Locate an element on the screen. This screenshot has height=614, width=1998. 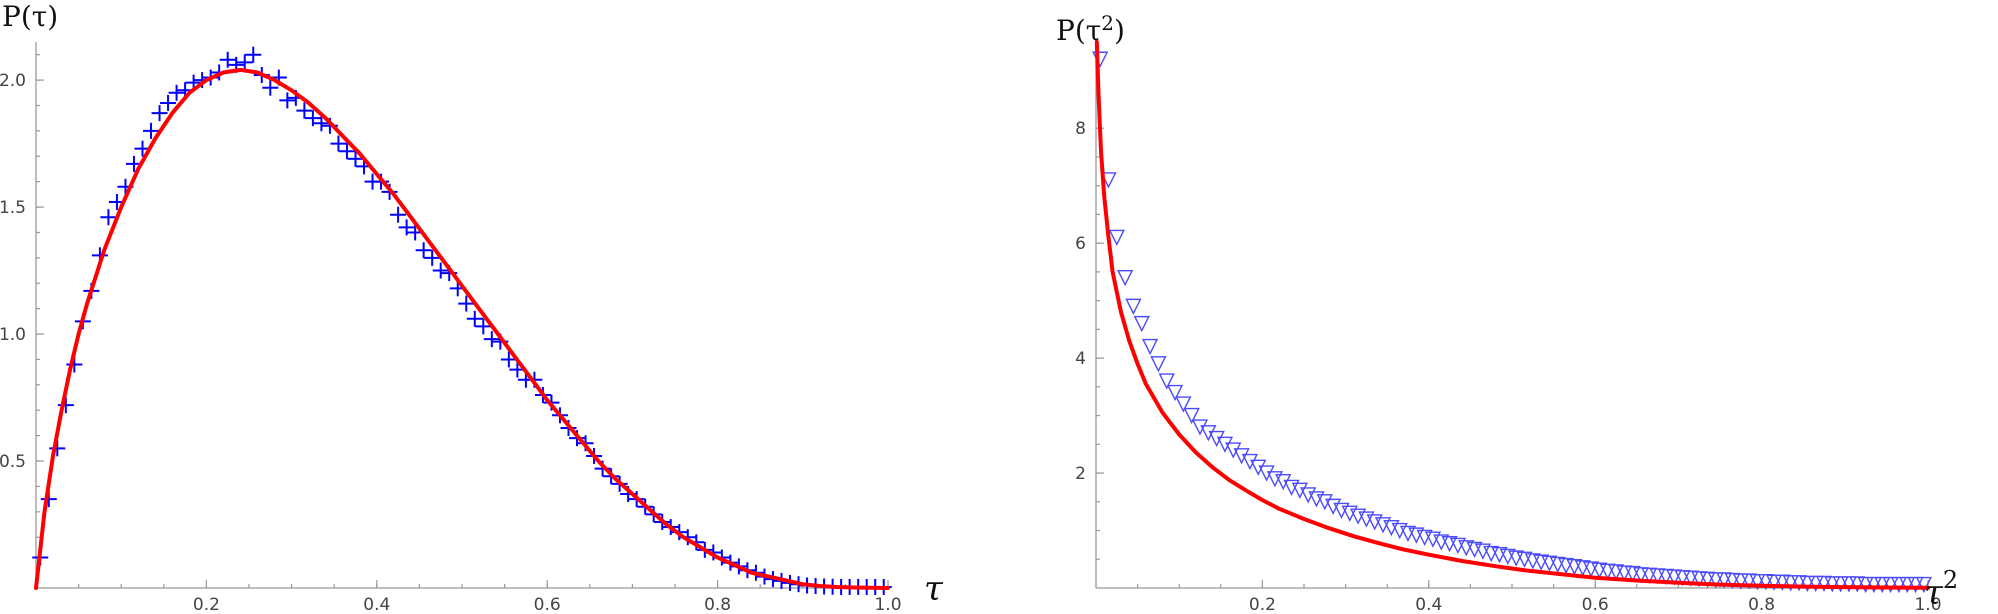
right-x-axis-title-text: τ is located at coordinates (1934, 593).